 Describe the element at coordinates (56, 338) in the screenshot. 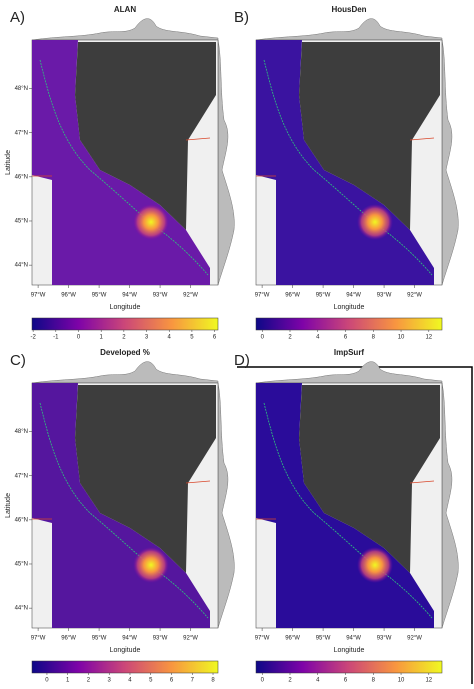

I see `colorbar-tick-label: -1` at that location.